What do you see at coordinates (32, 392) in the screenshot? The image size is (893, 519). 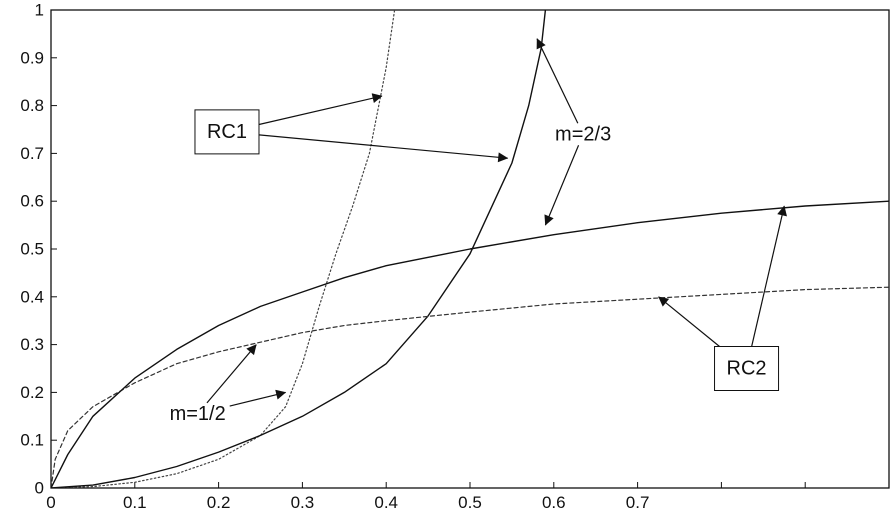 I see `y-tick-label: 0.2` at bounding box center [32, 392].